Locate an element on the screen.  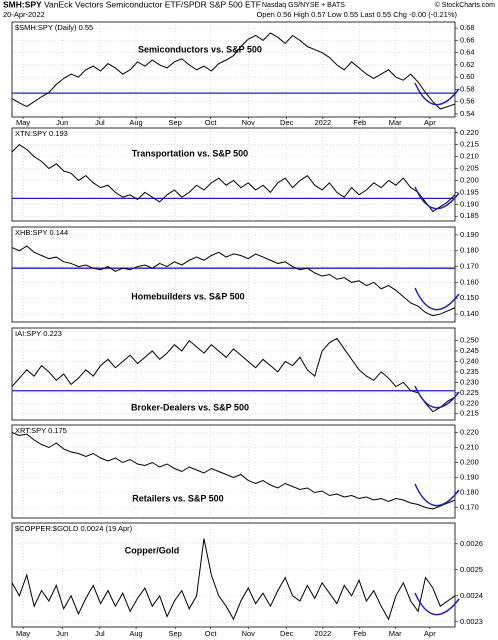
y-tick-label: 0.195 is located at coordinates (469, 191).